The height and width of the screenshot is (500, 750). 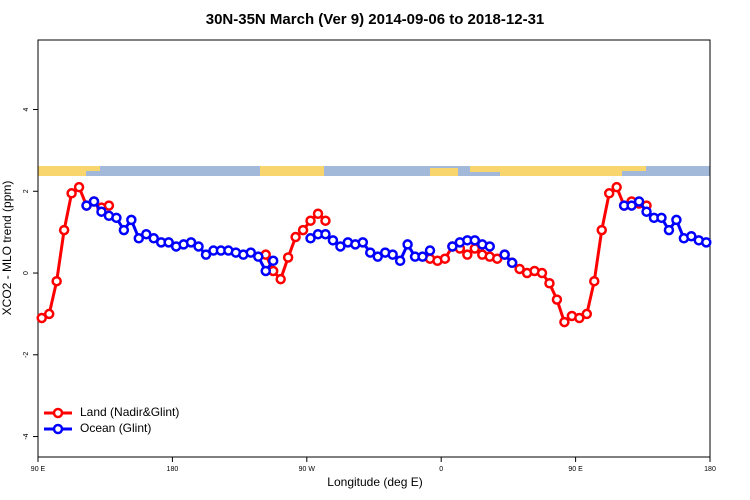 I want to click on x-tick-label: 90 W, so click(x=307, y=469).